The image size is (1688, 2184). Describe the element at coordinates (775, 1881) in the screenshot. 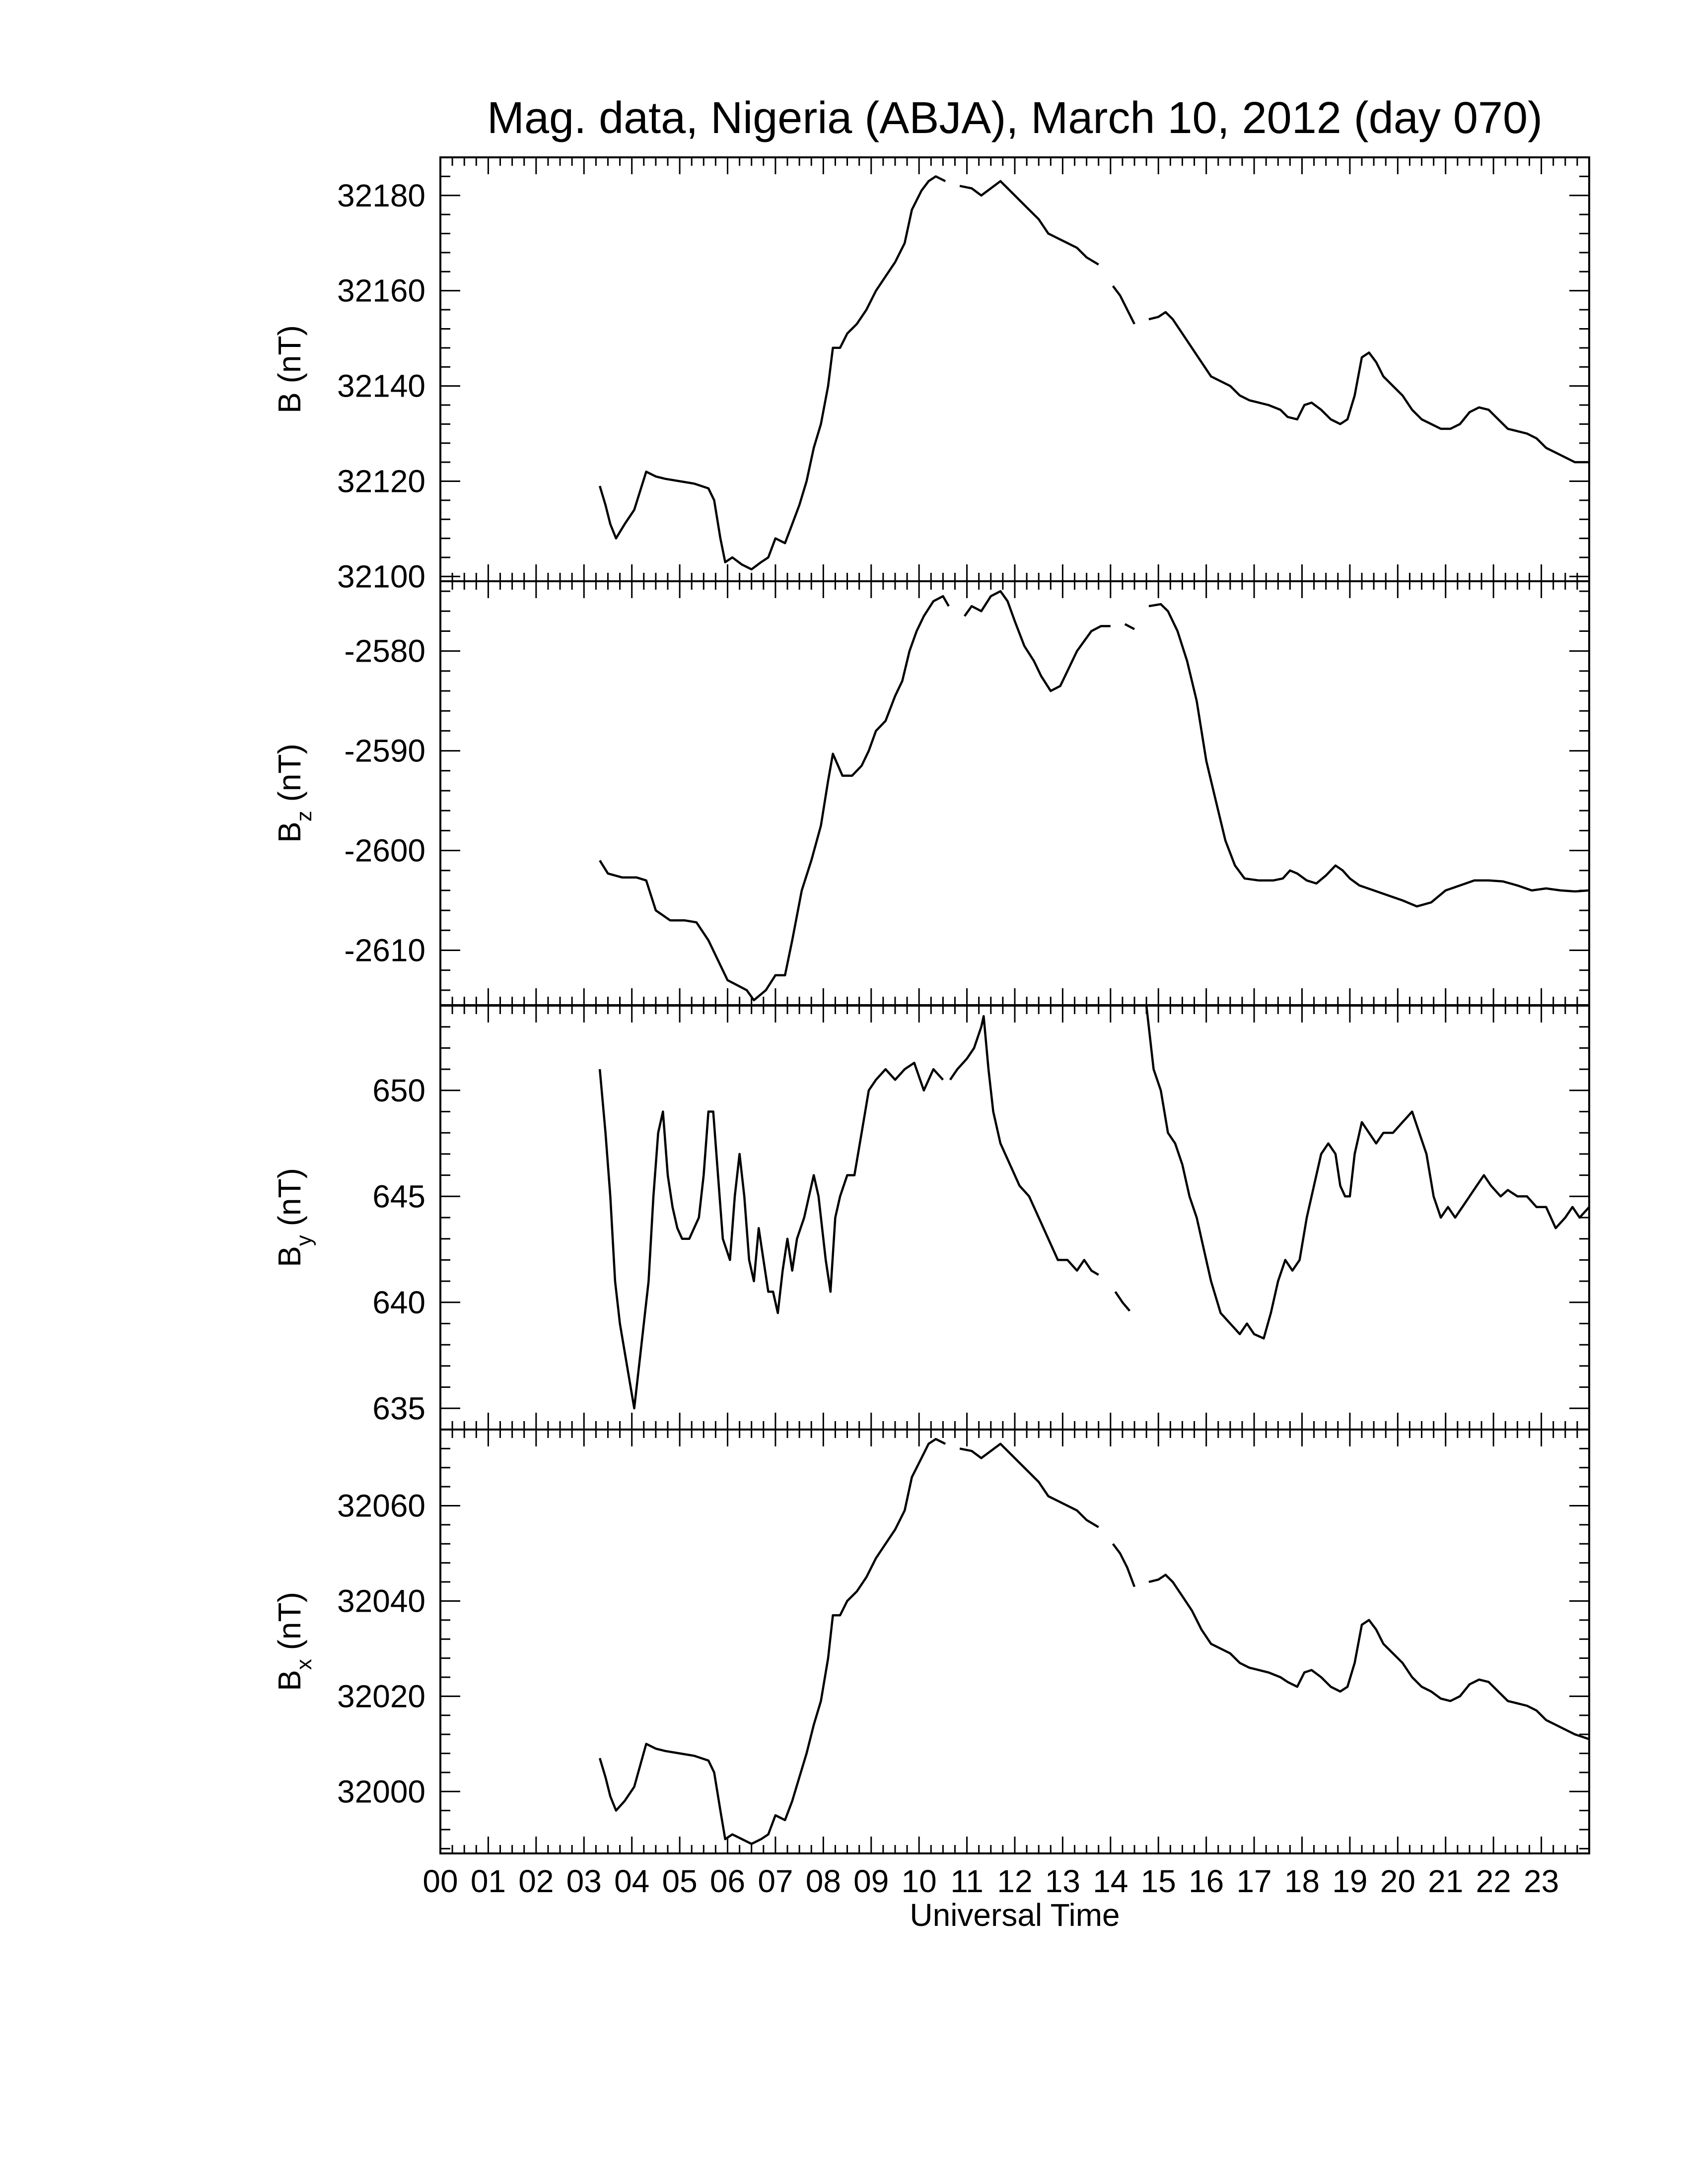

I see `x-tick-label: 07` at that location.